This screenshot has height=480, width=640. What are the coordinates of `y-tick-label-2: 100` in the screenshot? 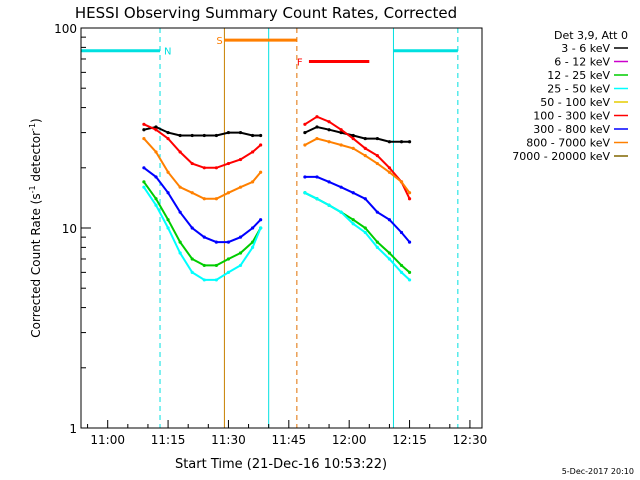 It's located at (65, 29).